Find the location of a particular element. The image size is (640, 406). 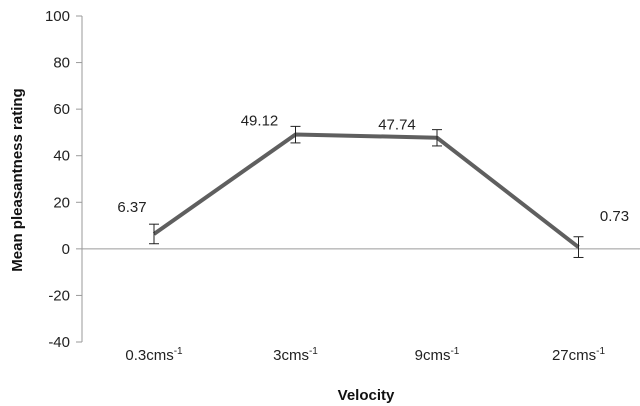

data-label: 6.37 is located at coordinates (131, 207).